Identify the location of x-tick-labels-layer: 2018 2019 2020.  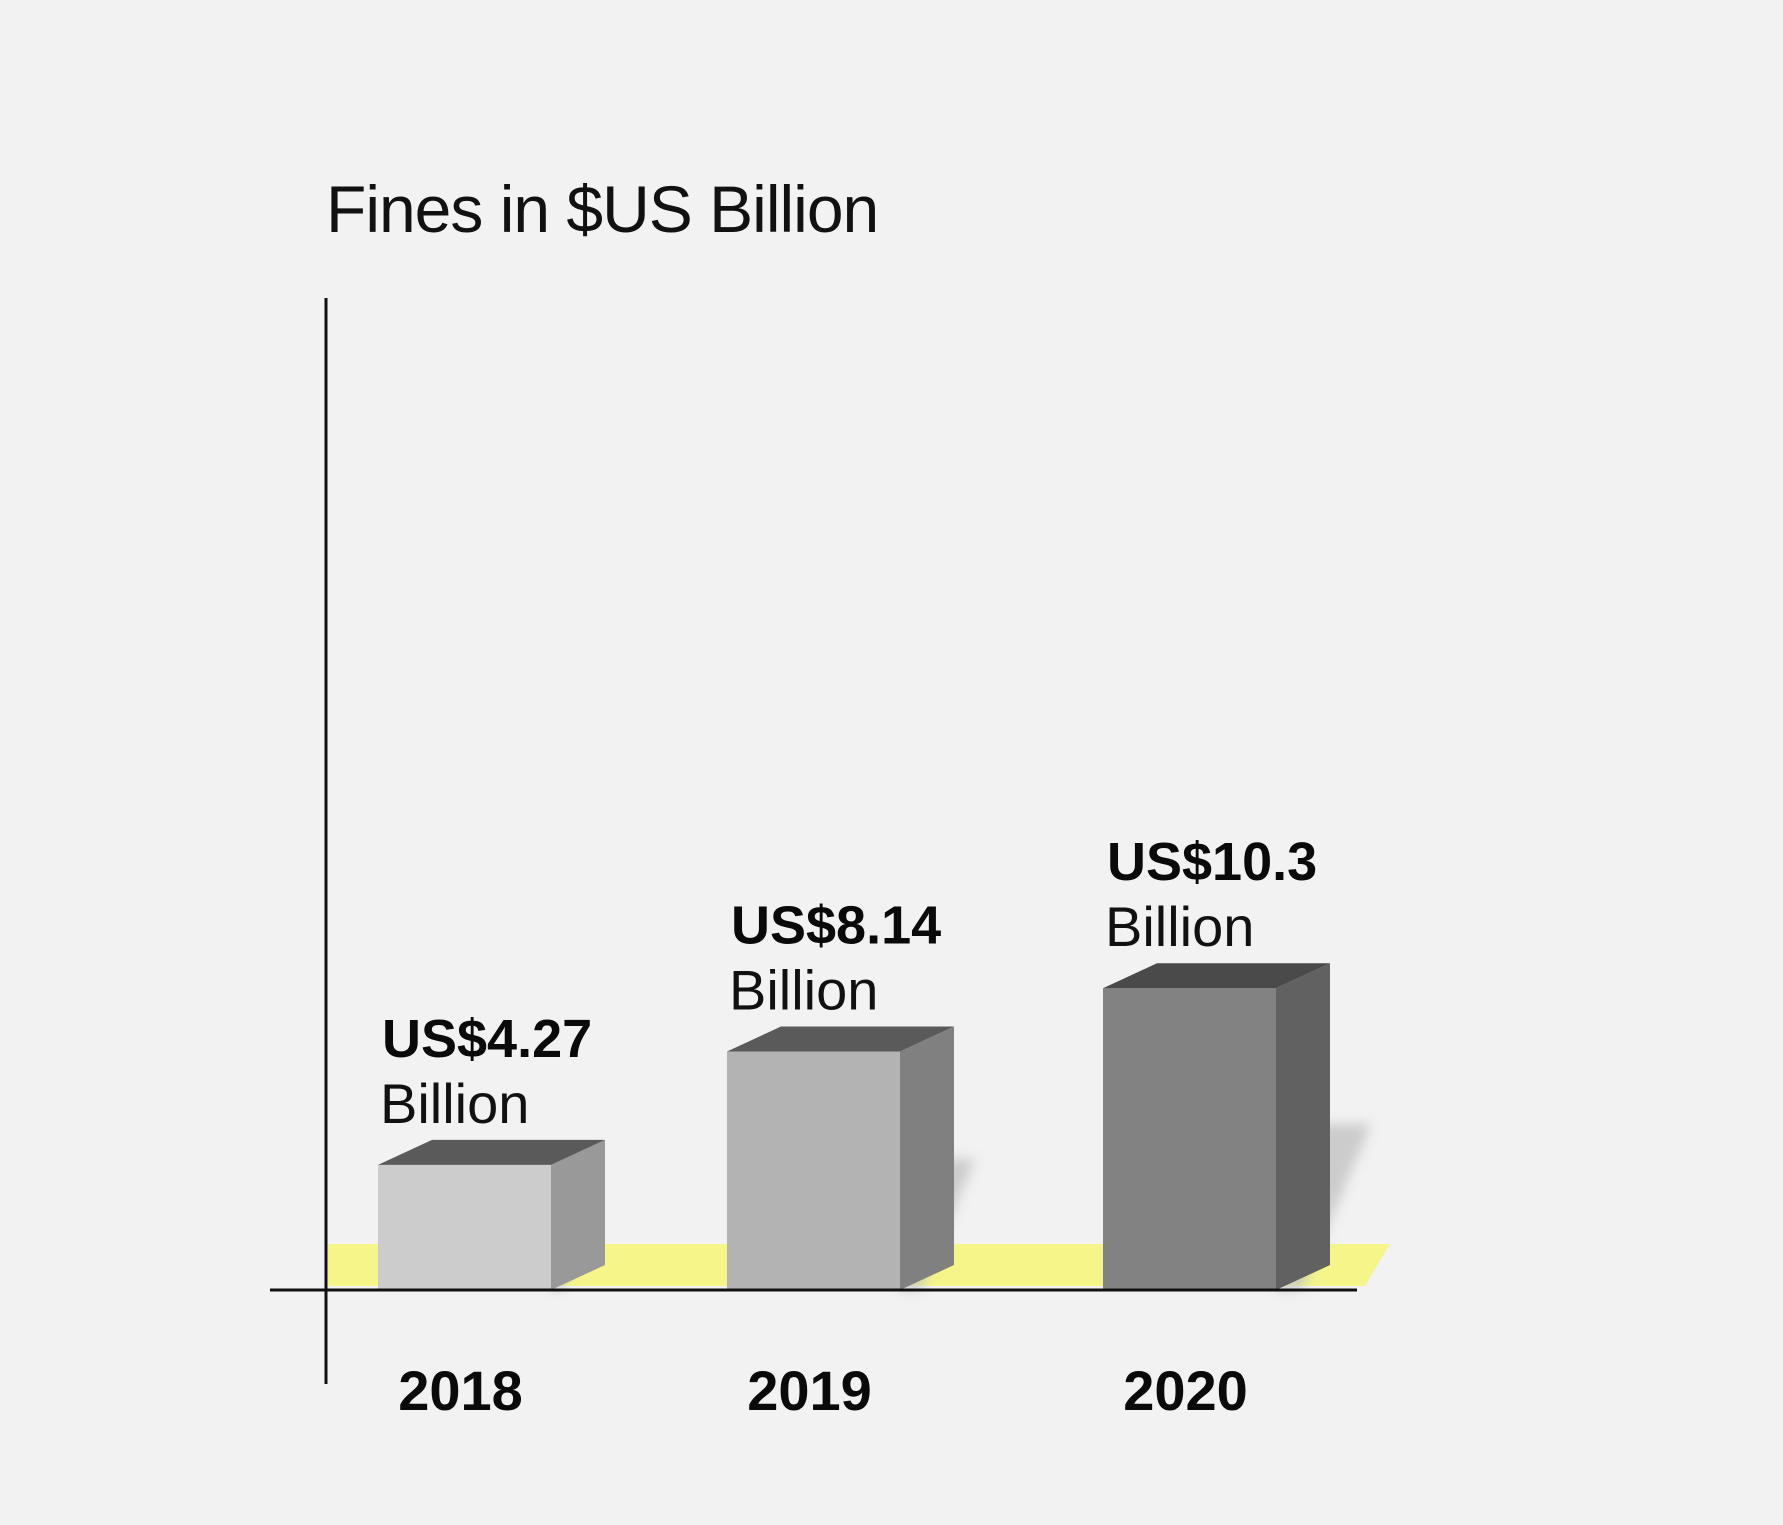
(823, 1390).